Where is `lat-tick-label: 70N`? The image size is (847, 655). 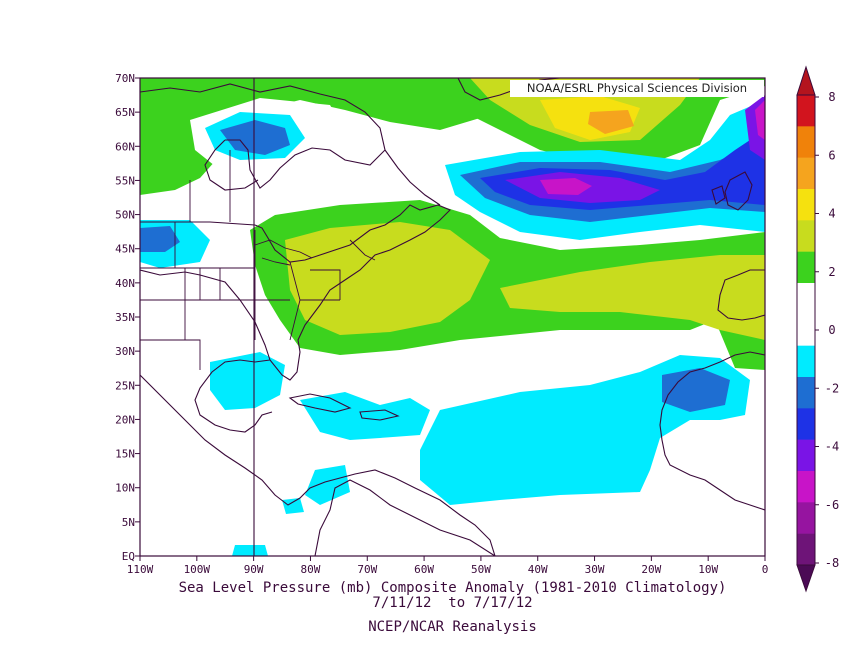 lat-tick-label: 70N is located at coordinates (125, 78).